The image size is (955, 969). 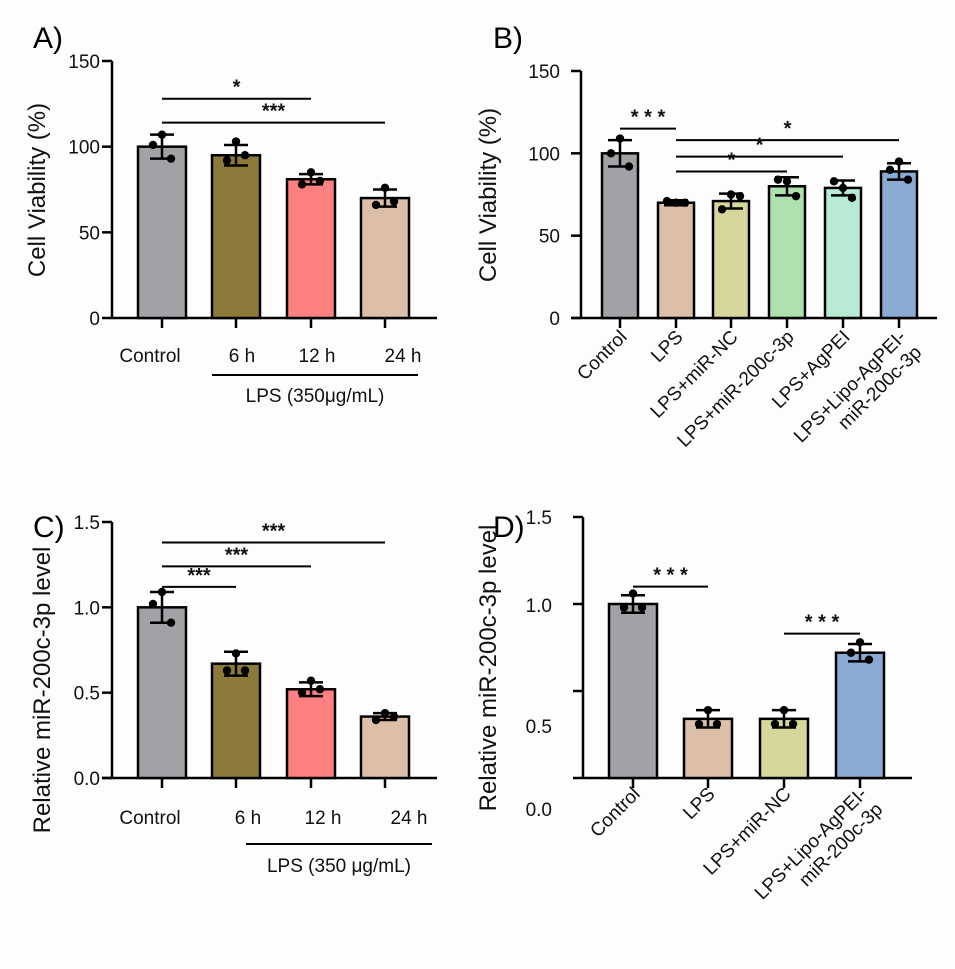 What do you see at coordinates (488, 668) in the screenshot?
I see `y-axis-title: Relative miR-200c-3p level` at bounding box center [488, 668].